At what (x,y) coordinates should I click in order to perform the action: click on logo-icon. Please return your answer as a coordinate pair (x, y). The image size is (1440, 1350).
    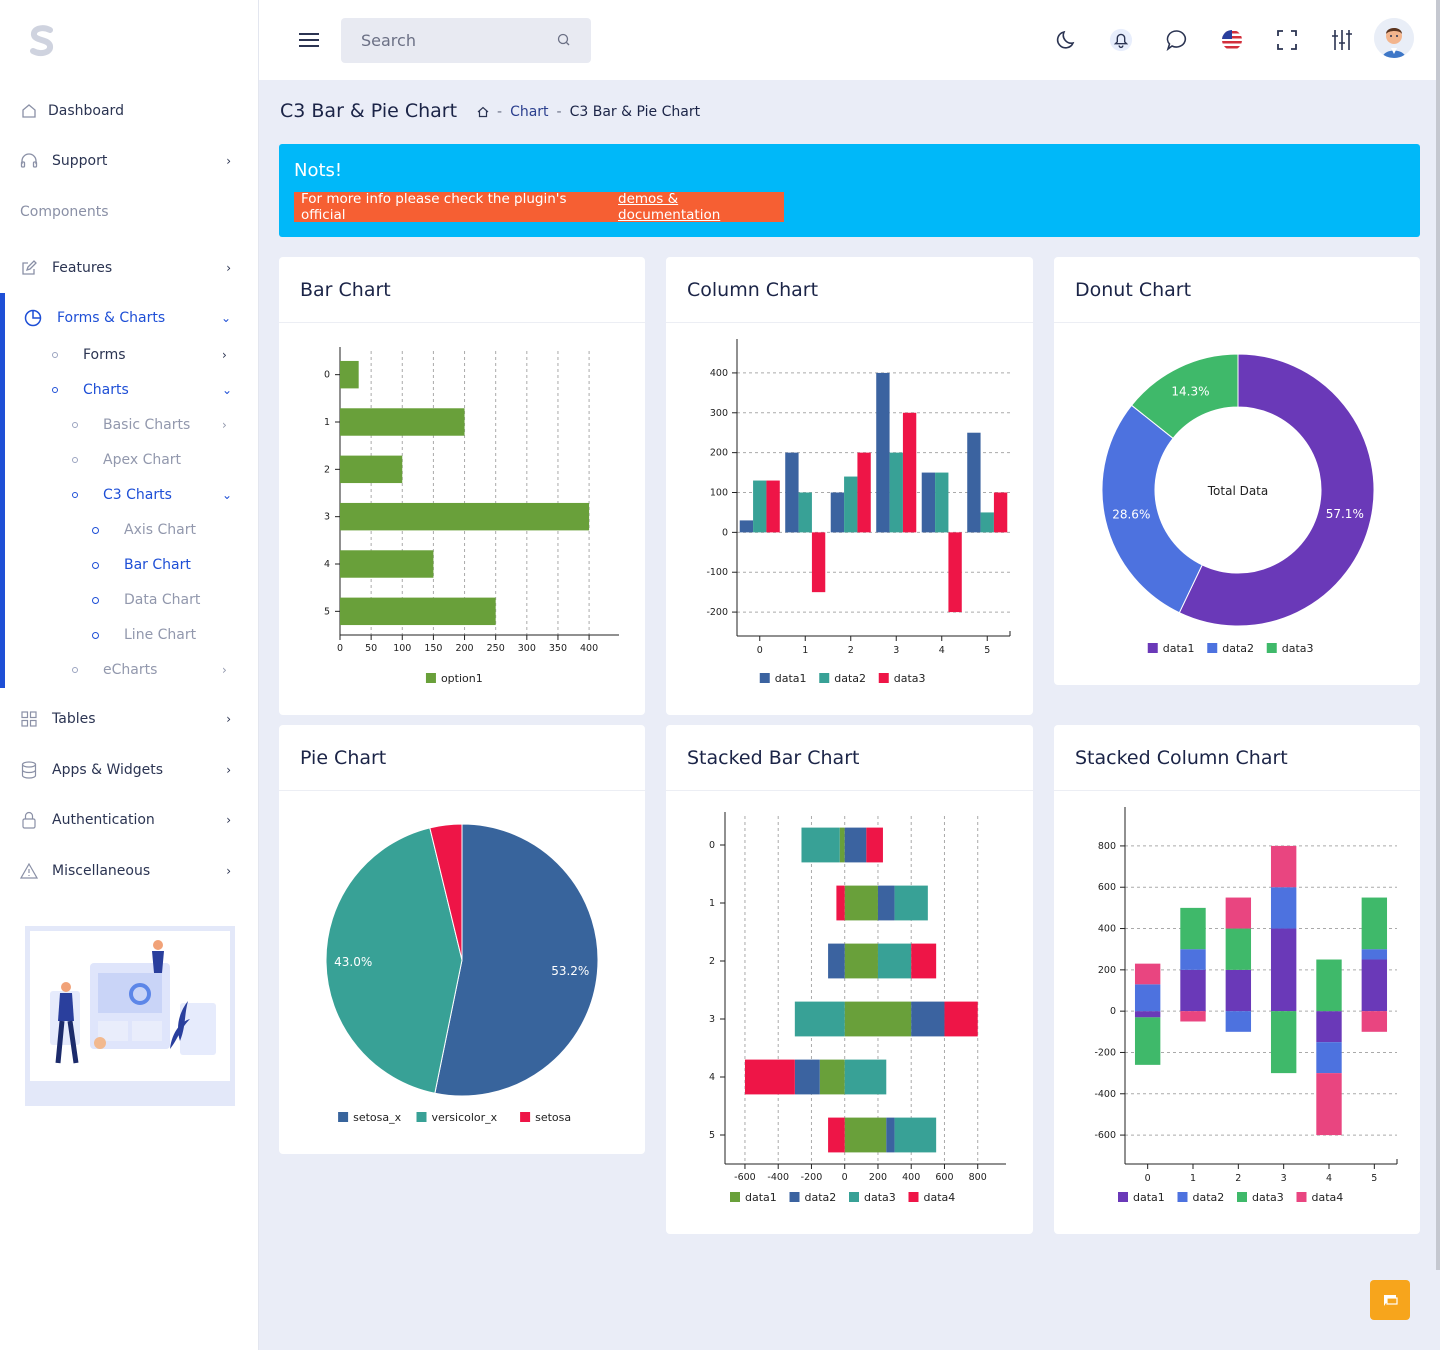
    Looking at the image, I should click on (43, 41).